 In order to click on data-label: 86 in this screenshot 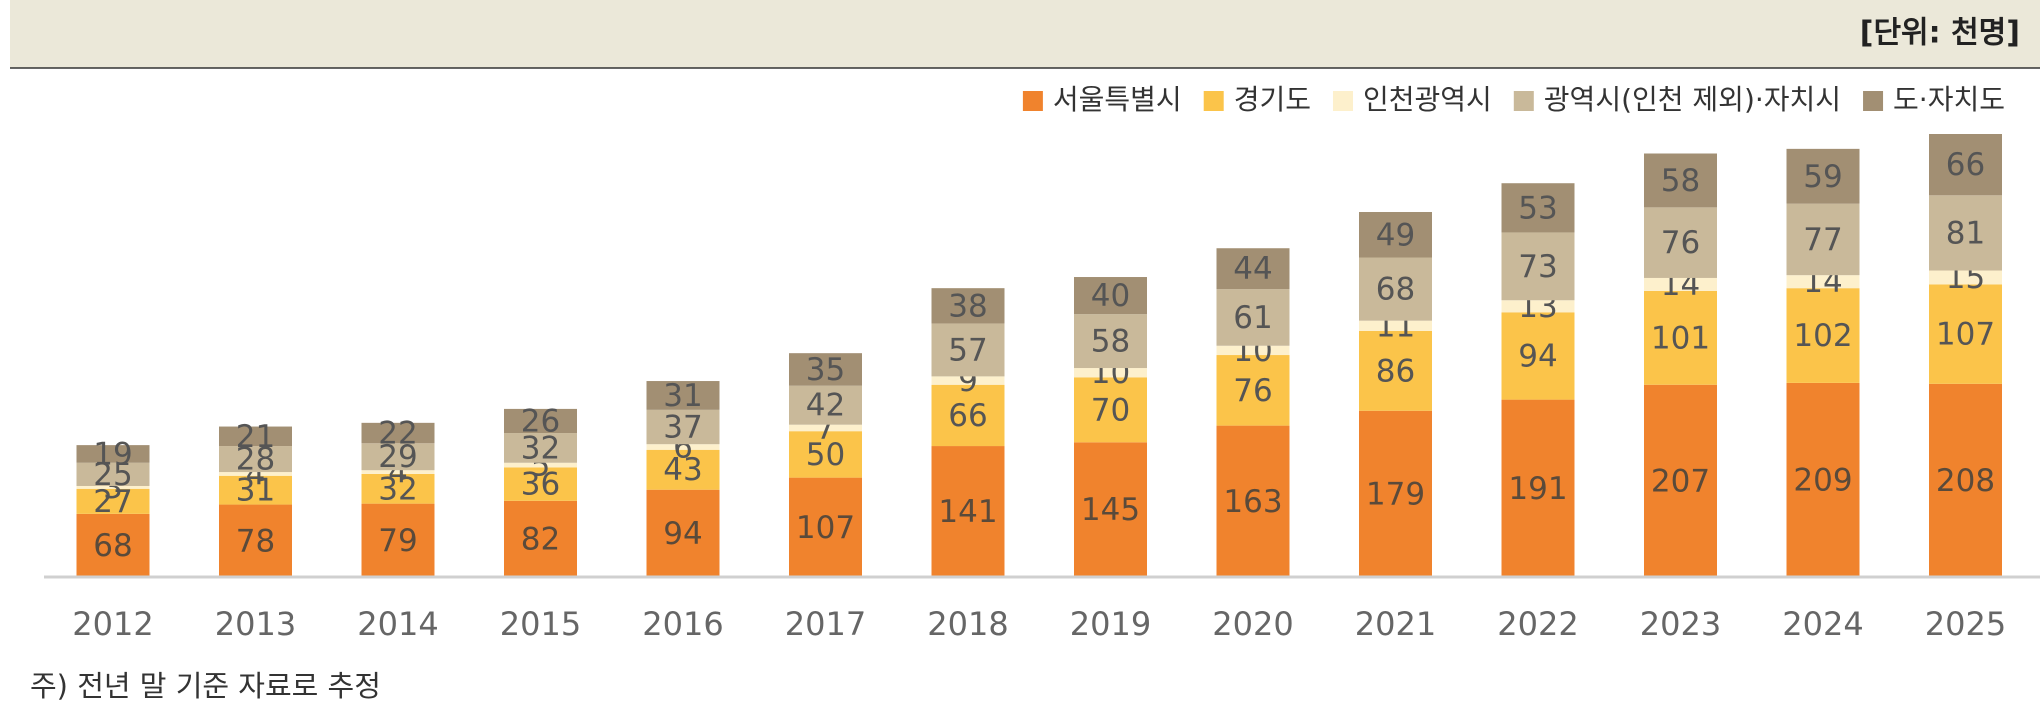, I will do `click(1395, 371)`.